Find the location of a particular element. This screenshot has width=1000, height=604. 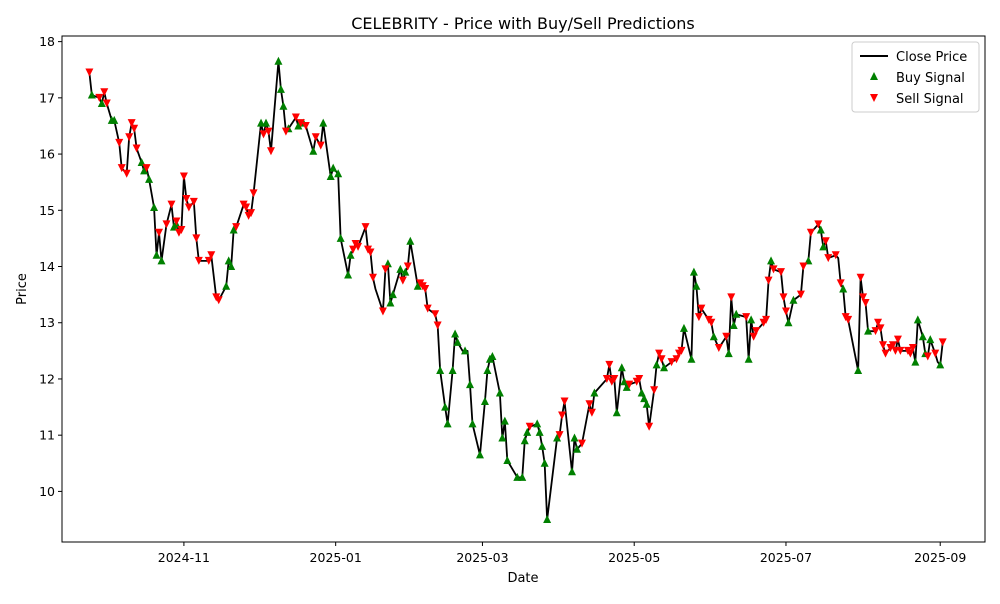

x-tick-label: 2025-09 is located at coordinates (940, 557).